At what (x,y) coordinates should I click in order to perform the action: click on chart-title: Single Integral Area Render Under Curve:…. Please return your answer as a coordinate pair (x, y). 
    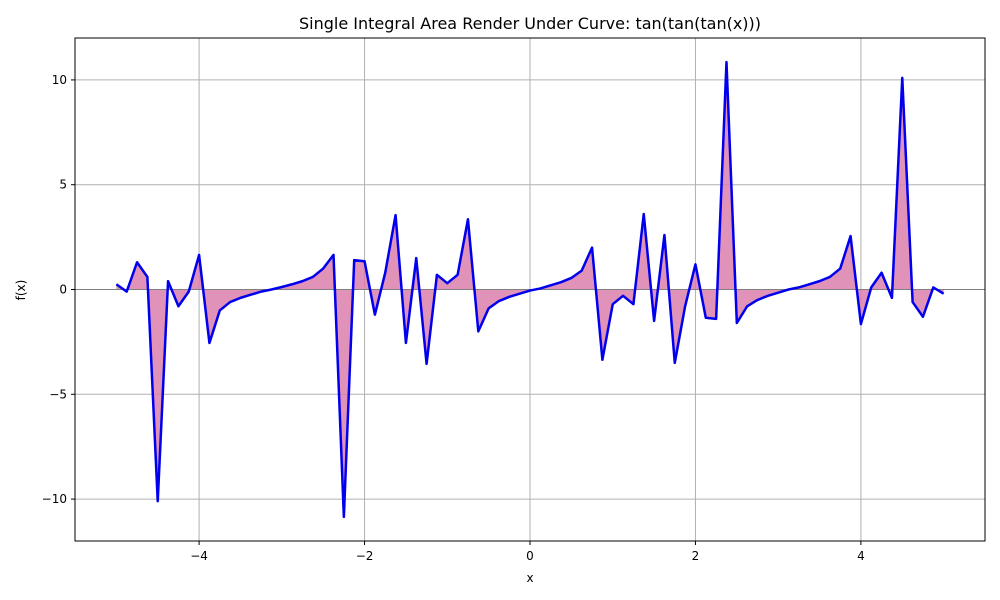
    Looking at the image, I should click on (530, 23).